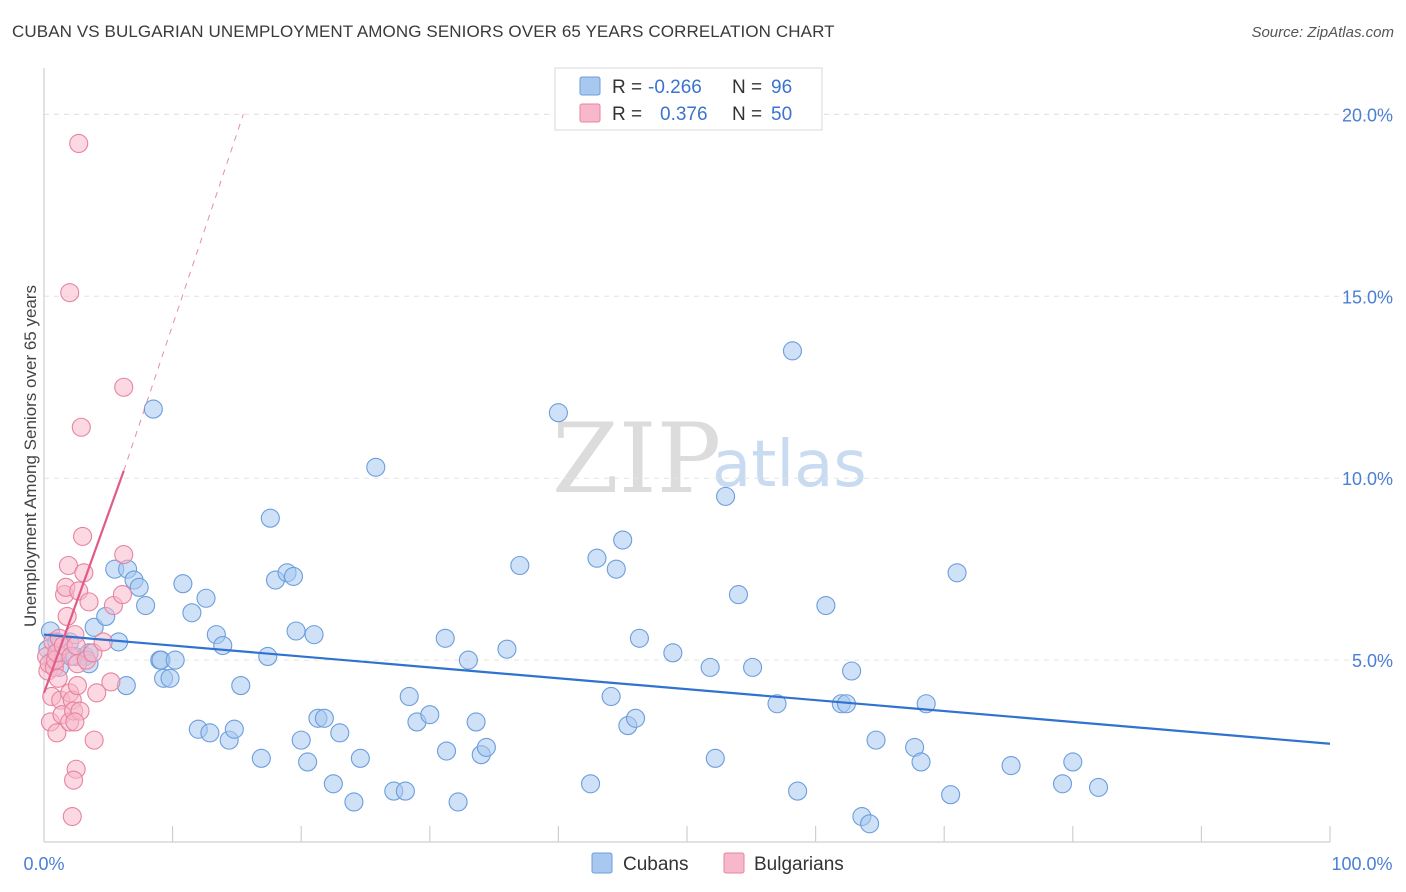 This screenshot has height=892, width=1406. Describe the element at coordinates (85, 480) in the screenshot. I see `bulgarians-series` at that location.